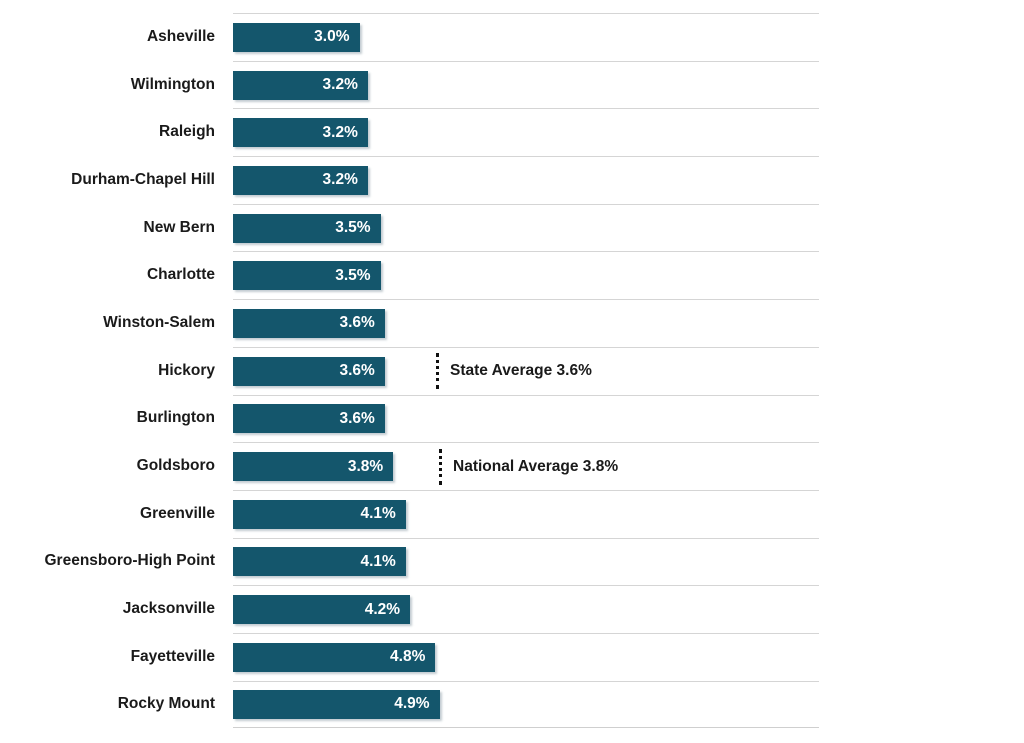  I want to click on bar-row: Jacksonville 4.2%, so click(410, 609).